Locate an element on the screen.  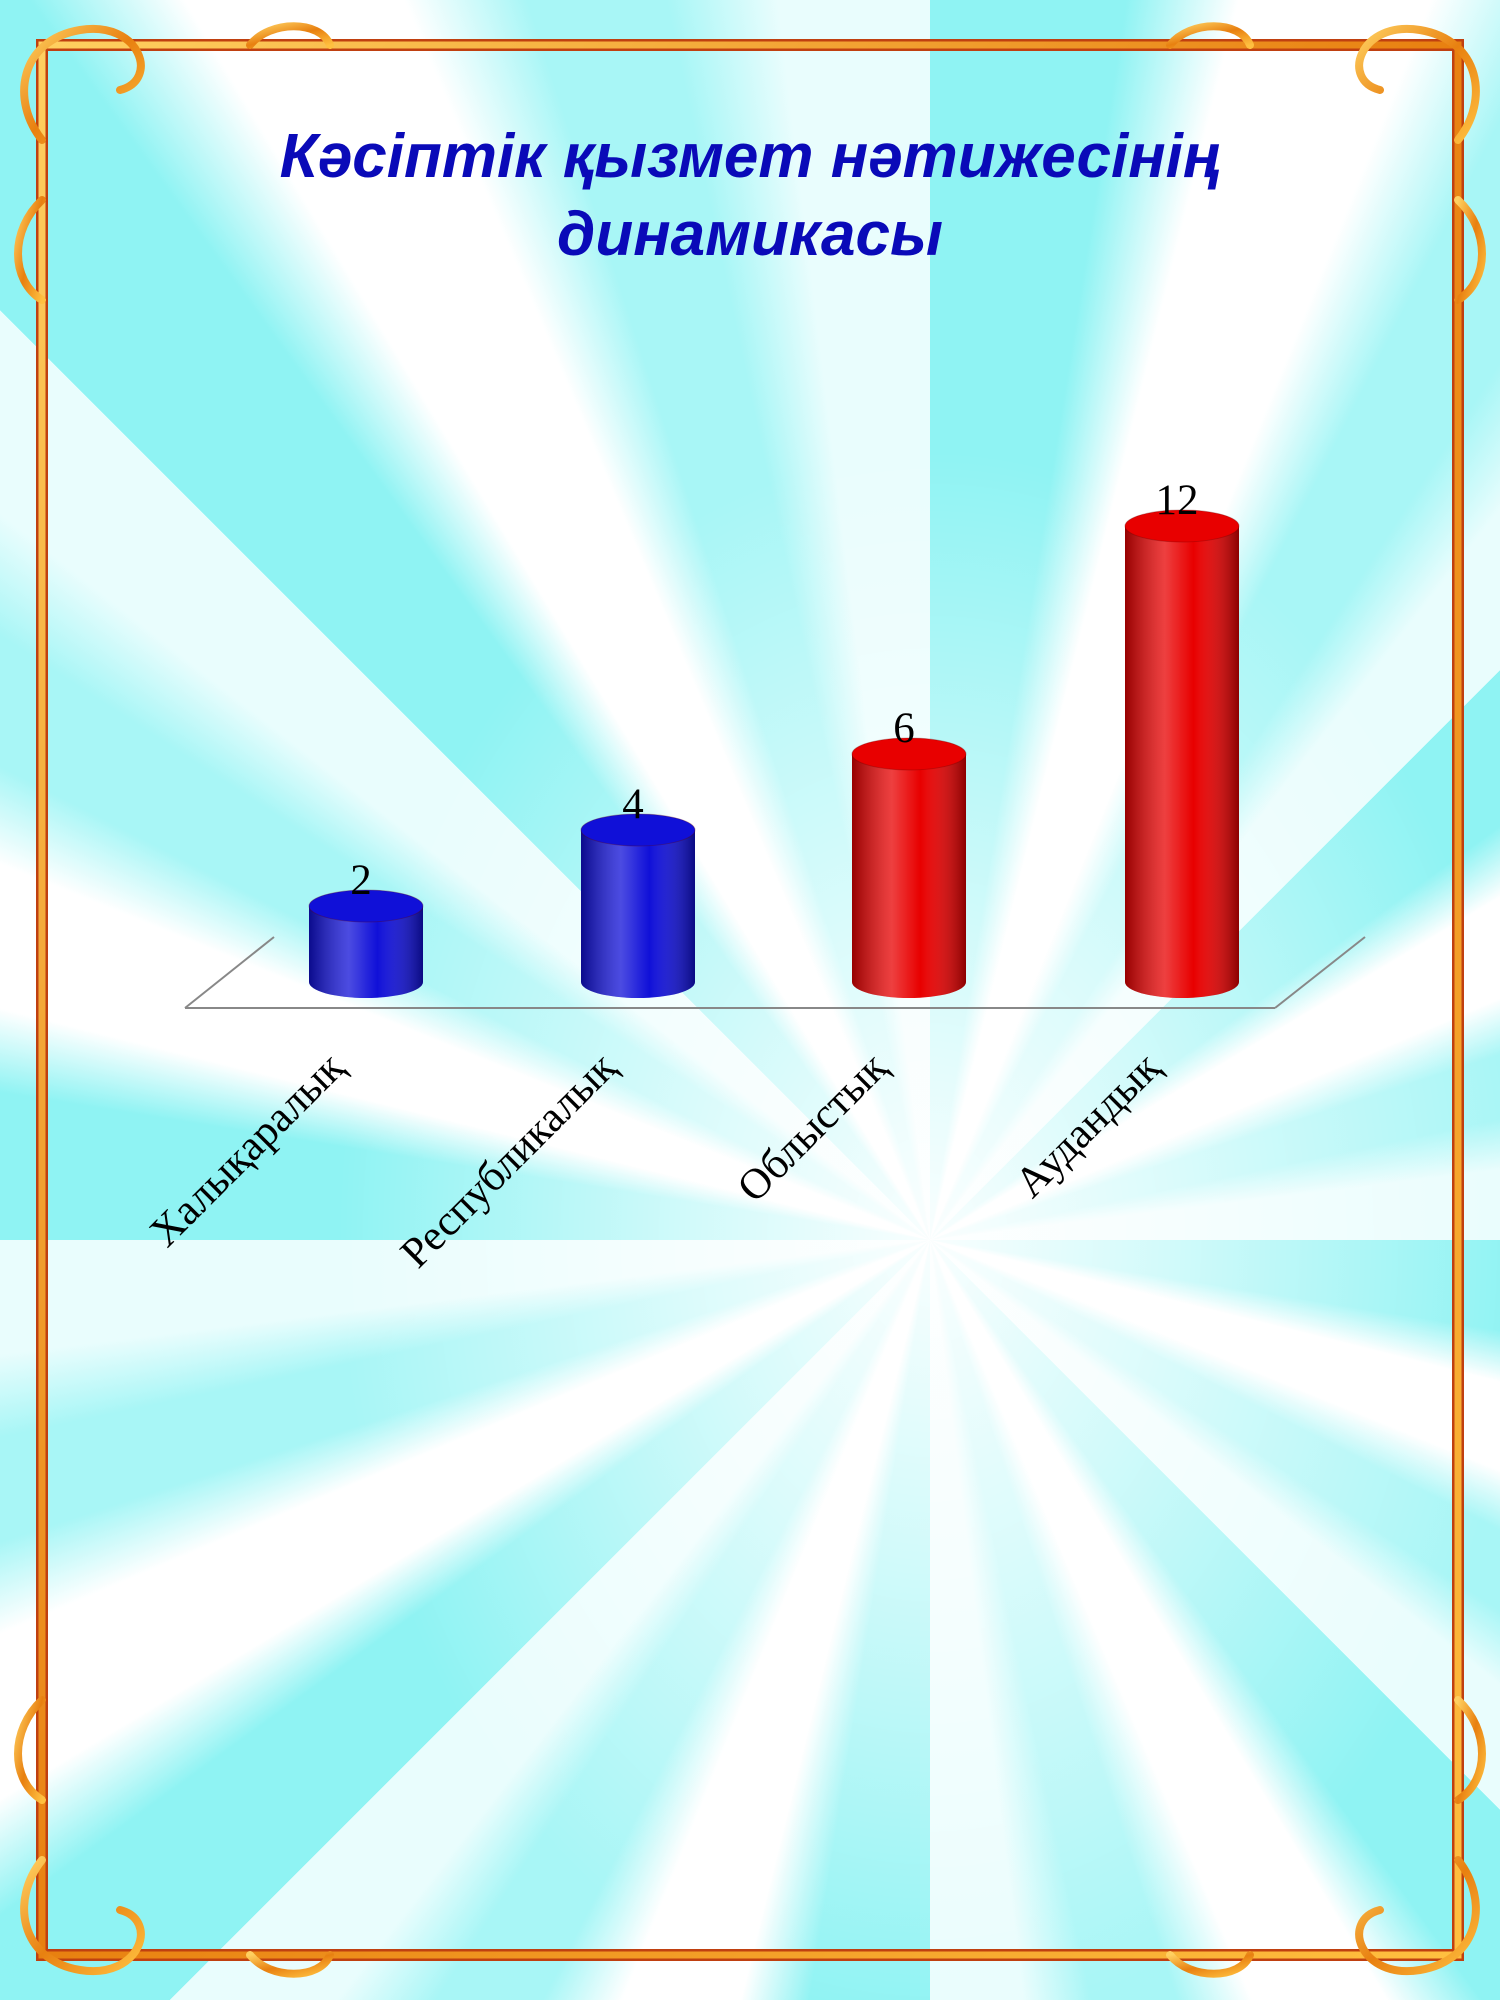
category-label: Аудандық is located at coordinates (1087, 1125).